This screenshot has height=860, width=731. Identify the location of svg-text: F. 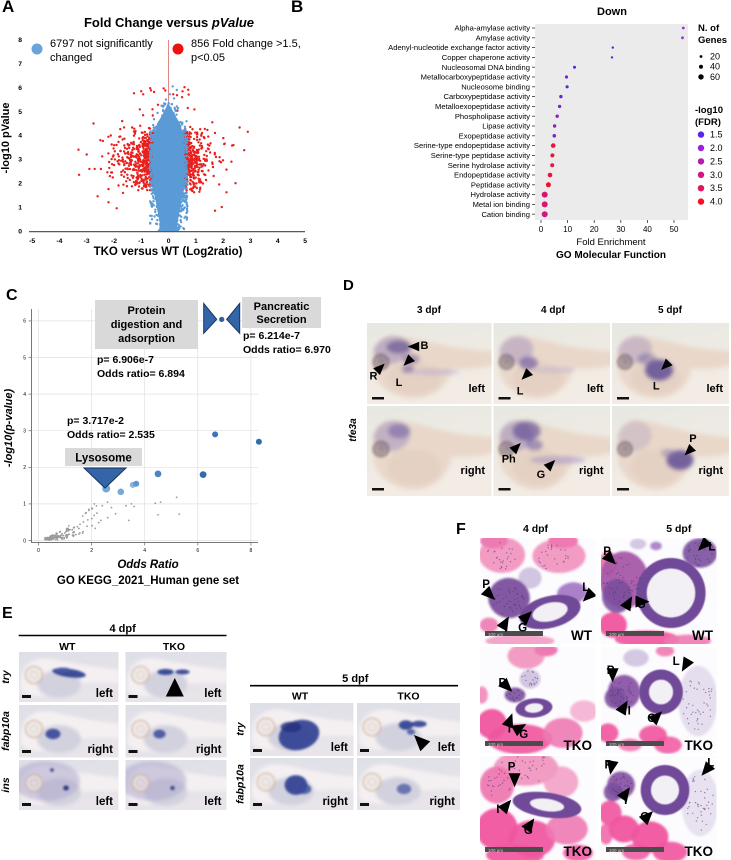
(461, 529).